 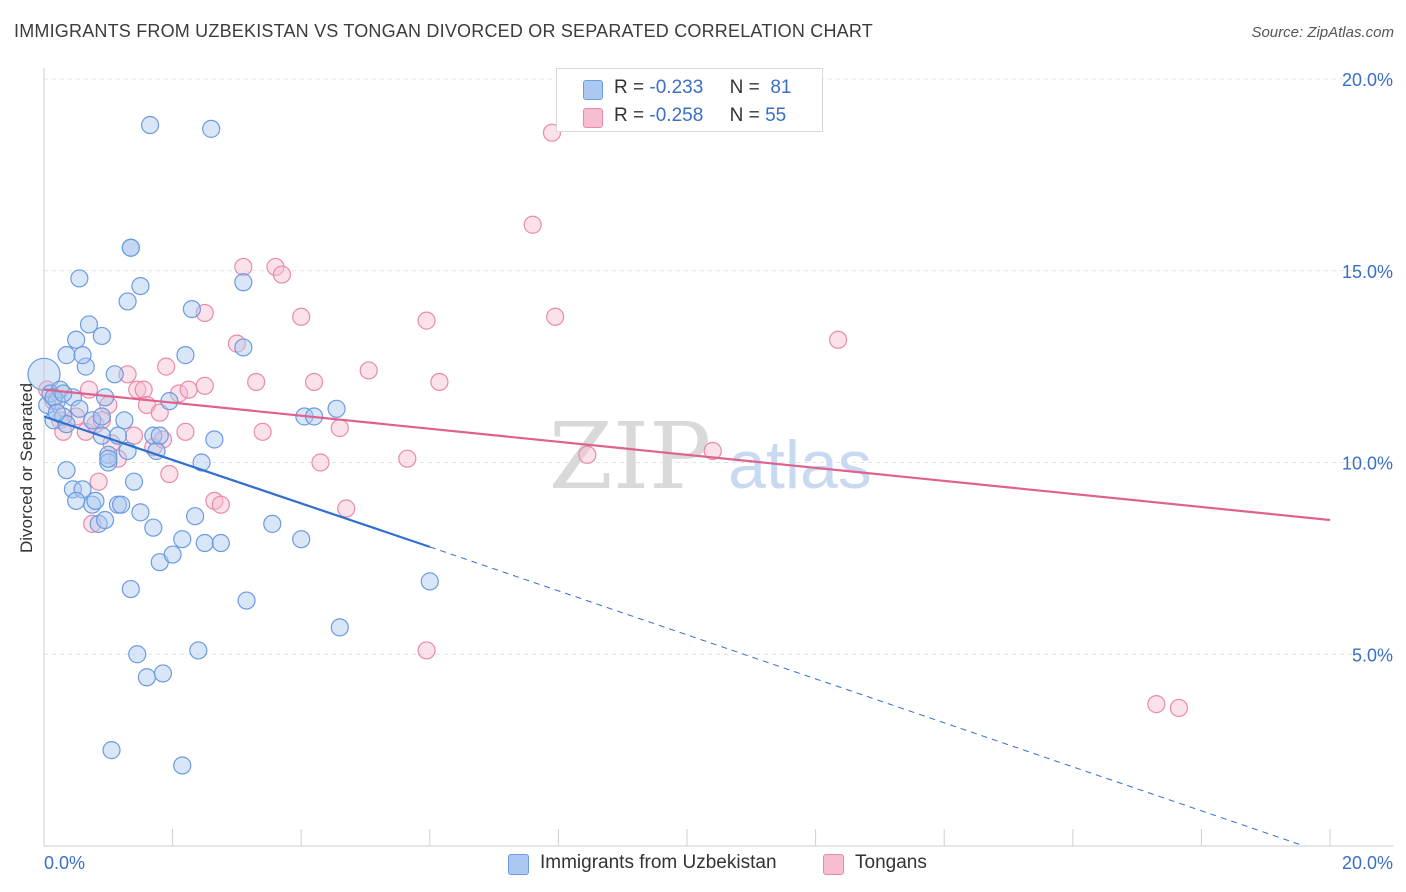 I want to click on legend-label-uzbekistan: Immigrants from Uzbekistan, so click(x=658, y=862).